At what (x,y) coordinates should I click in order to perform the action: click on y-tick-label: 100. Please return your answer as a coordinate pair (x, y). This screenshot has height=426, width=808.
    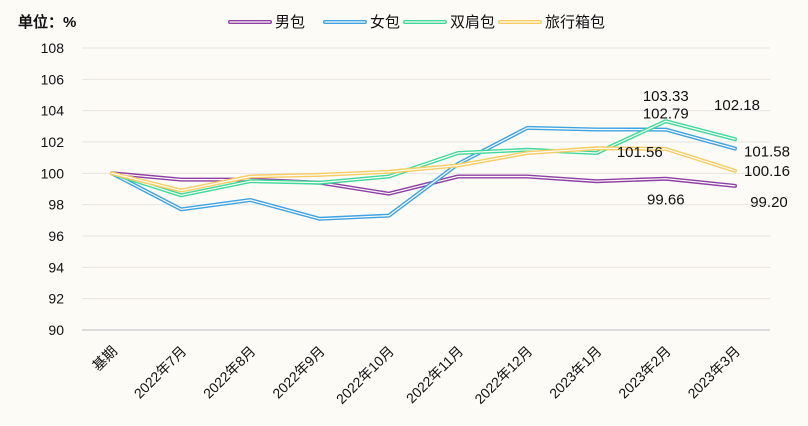
    Looking at the image, I should click on (53, 173).